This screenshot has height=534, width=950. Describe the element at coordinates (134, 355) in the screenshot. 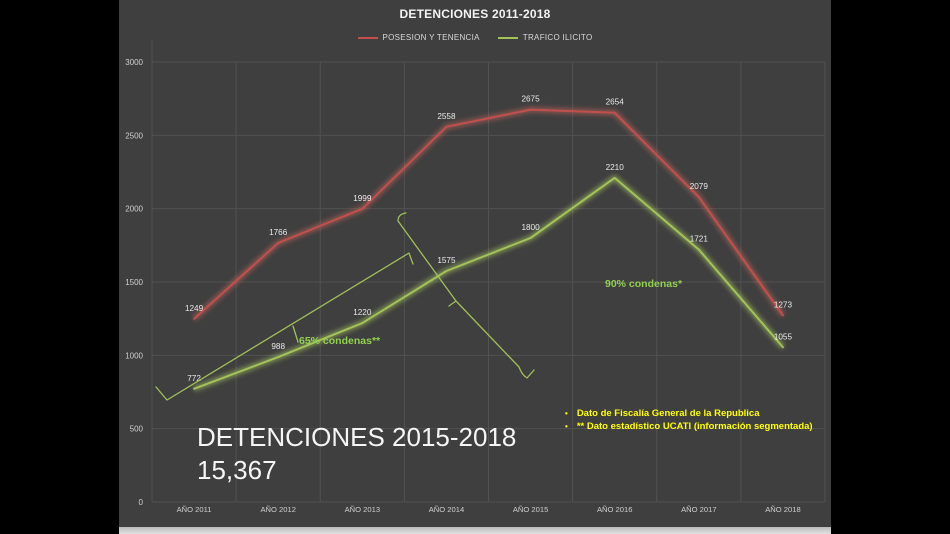

I see `y-tick-label: 1000` at that location.